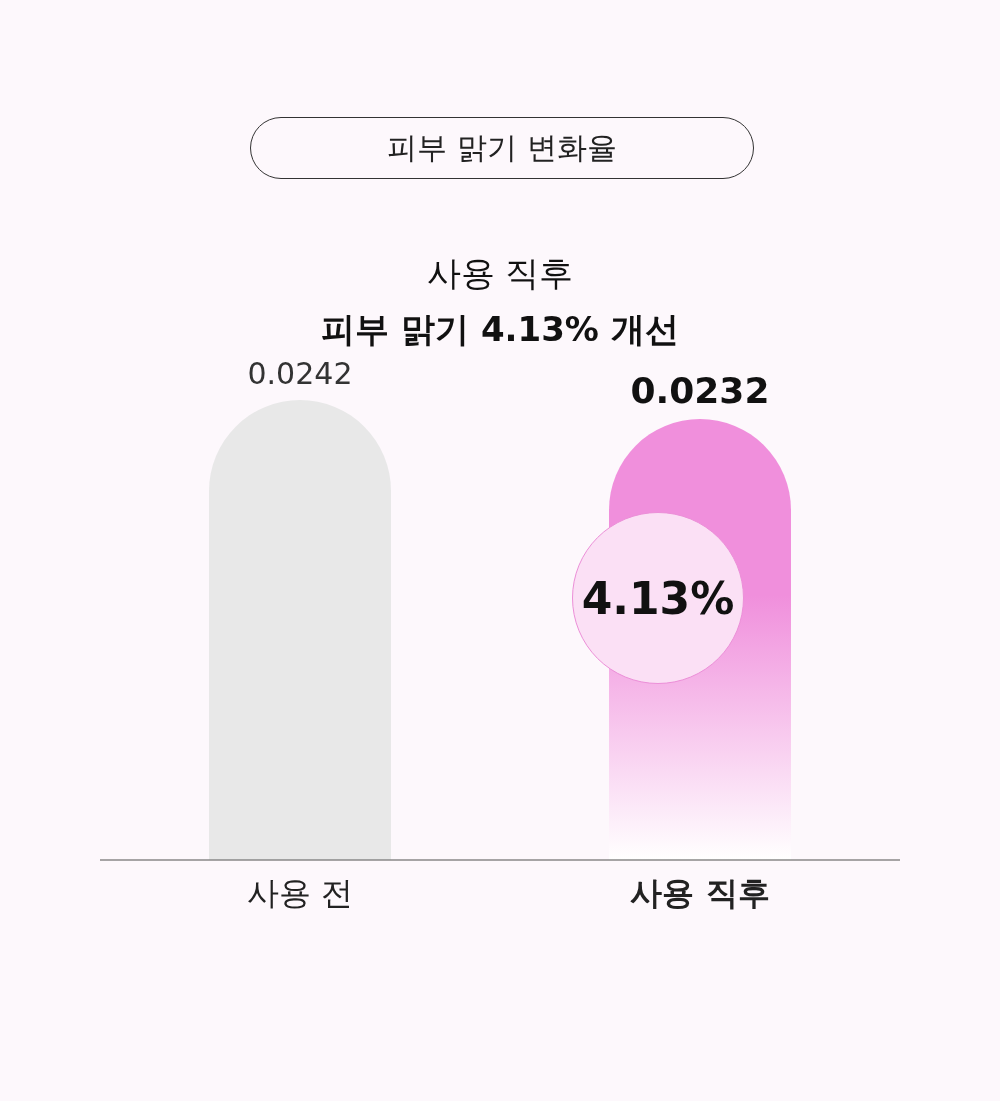 This screenshot has width=1000, height=1101. Describe the element at coordinates (658, 598) in the screenshot. I see `annotation: 4.13%` at that location.